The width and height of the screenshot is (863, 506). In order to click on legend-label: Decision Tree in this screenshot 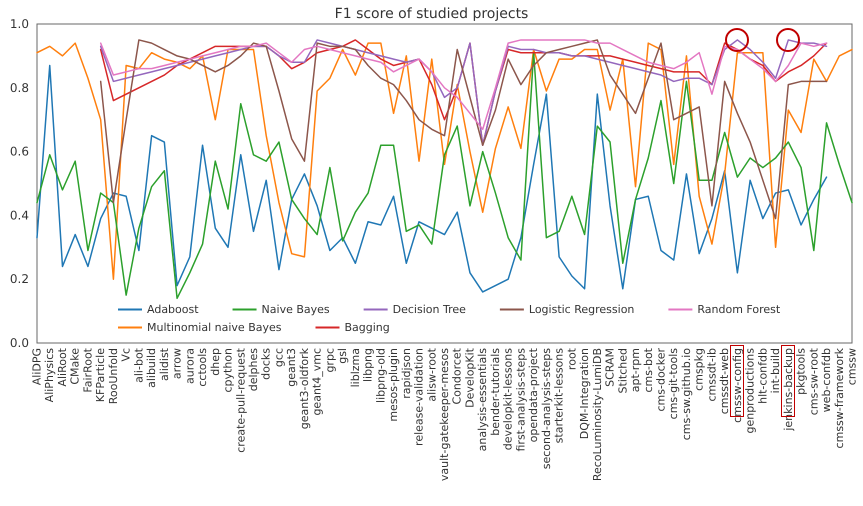, I will do `click(429, 309)`.